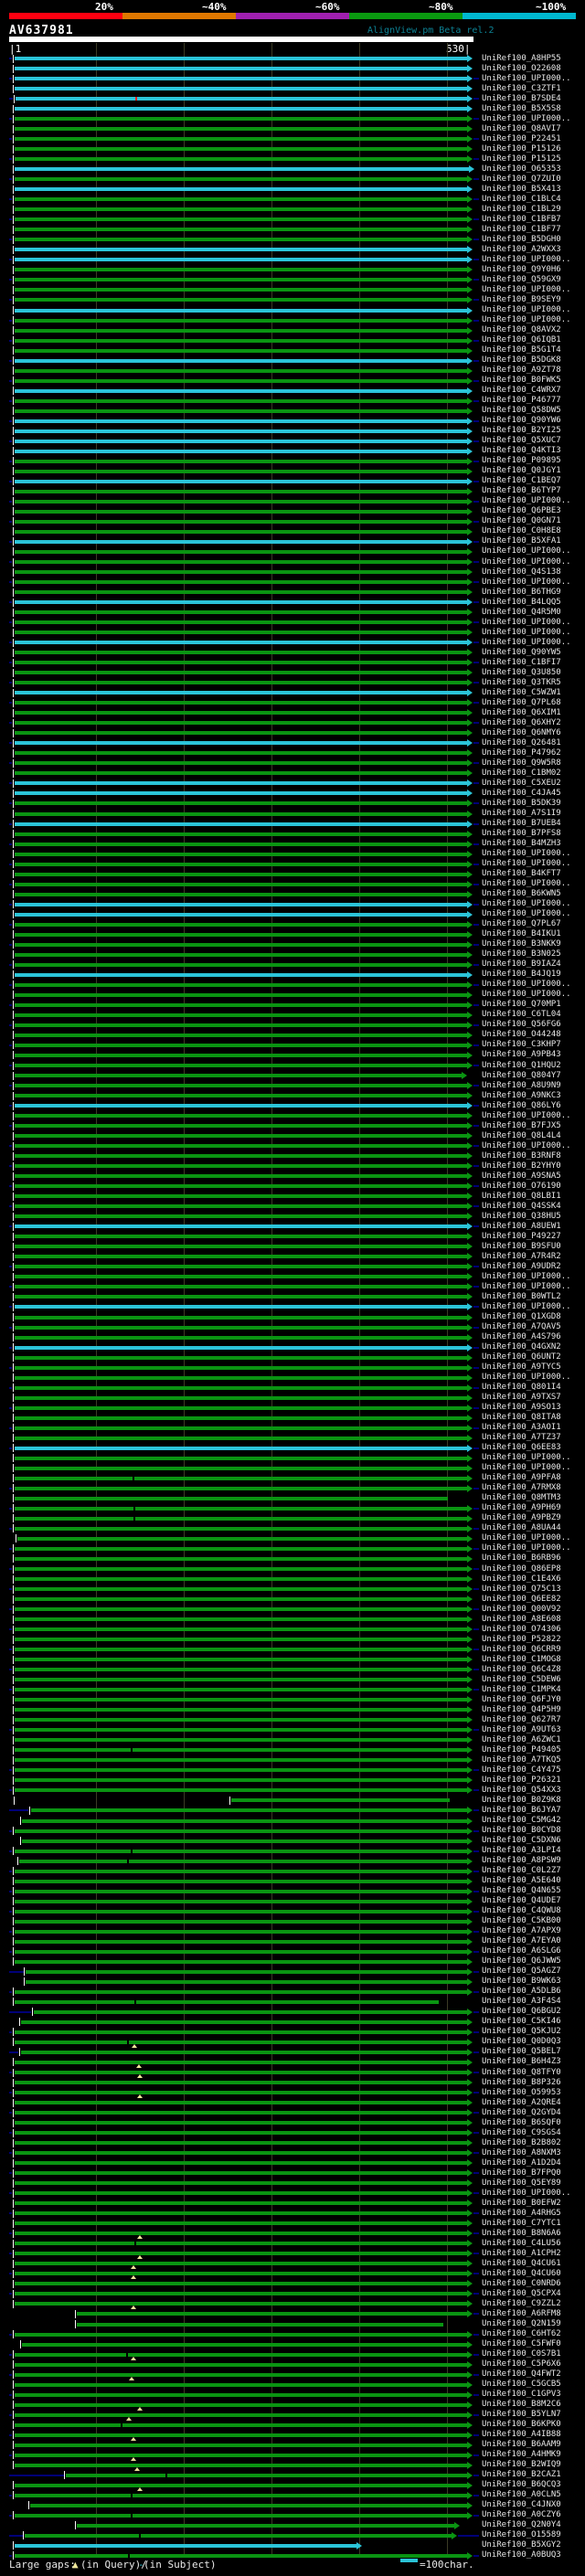 The height and width of the screenshot is (2576, 585). I want to click on hit-label: UniRef100_C1BLC4, so click(521, 199).